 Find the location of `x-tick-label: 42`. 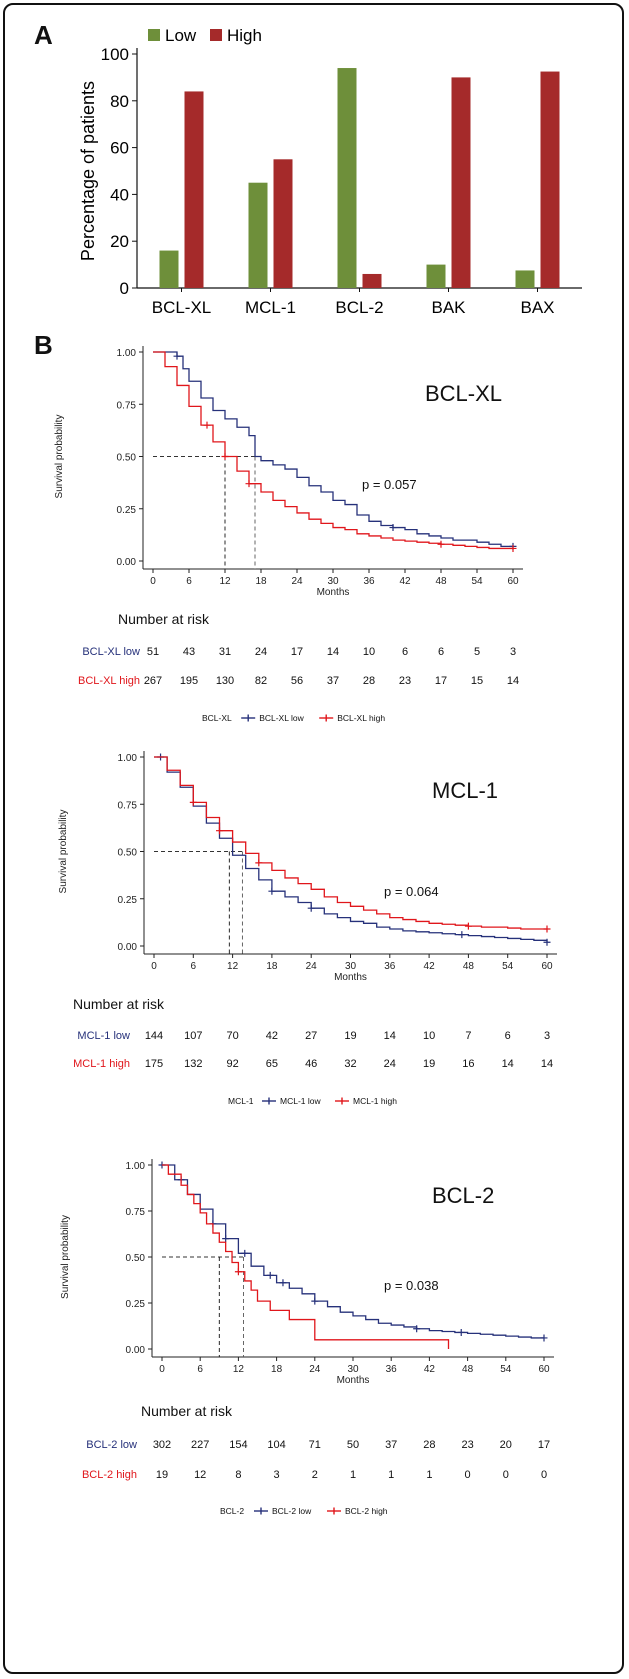

x-tick-label: 42 is located at coordinates (430, 1369).